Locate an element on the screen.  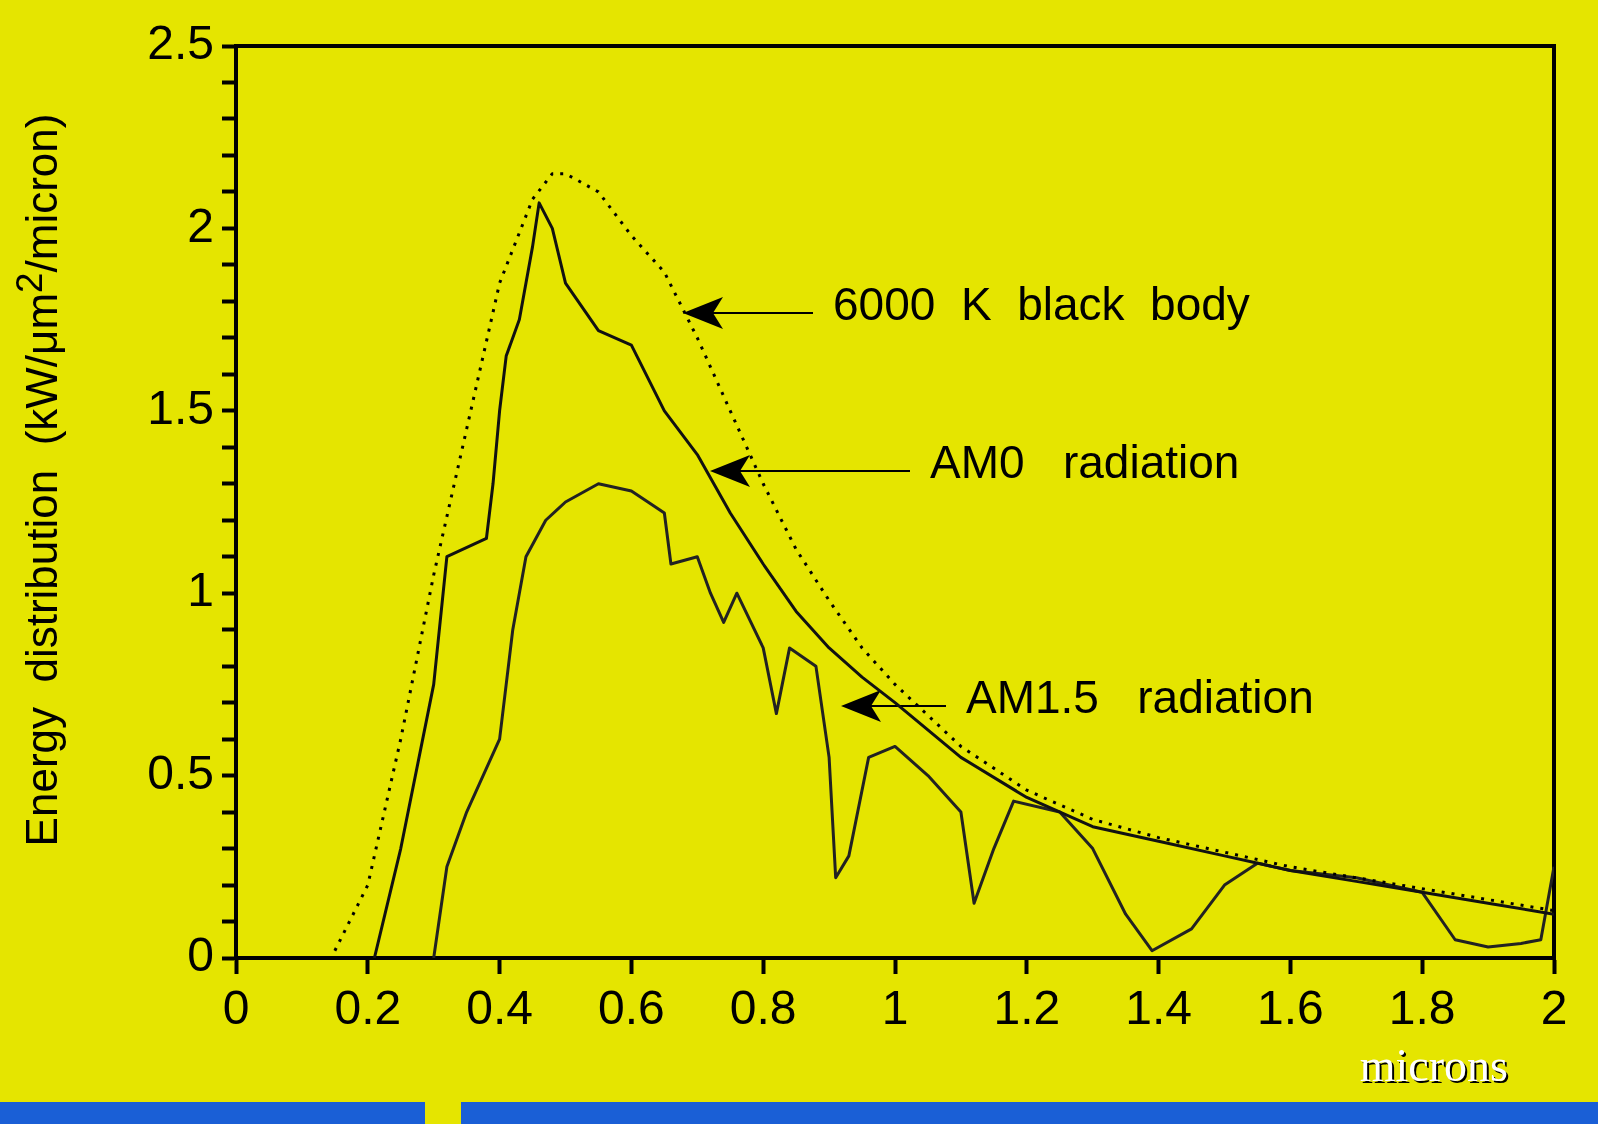
x-tick-label: 1.6 is located at coordinates (1290, 1008).